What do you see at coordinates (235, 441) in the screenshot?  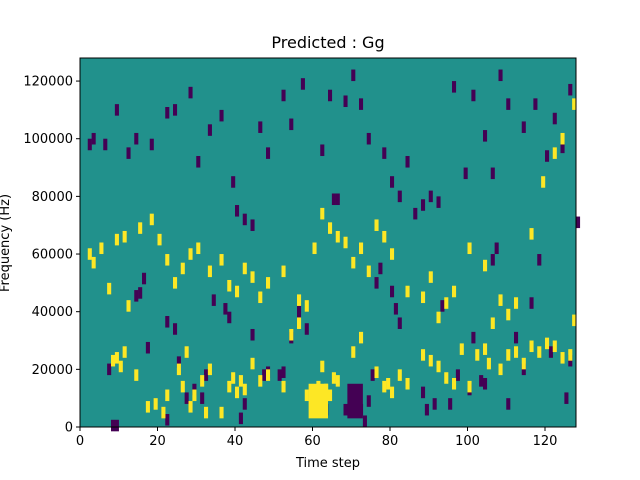 I see `x-tick-label-2: 40` at bounding box center [235, 441].